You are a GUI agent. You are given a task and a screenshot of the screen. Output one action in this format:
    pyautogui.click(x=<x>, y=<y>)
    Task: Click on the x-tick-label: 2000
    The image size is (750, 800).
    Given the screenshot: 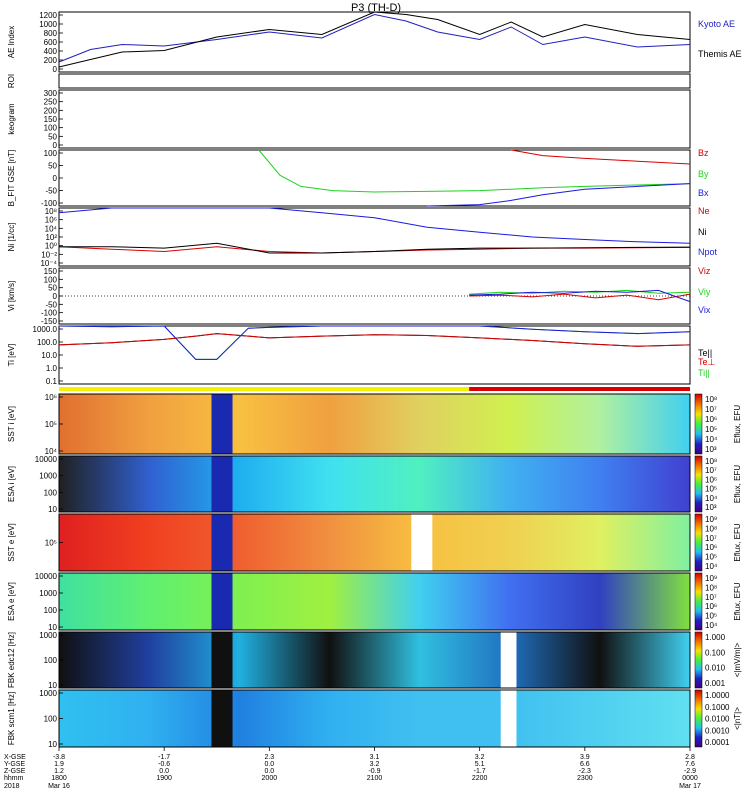 What is the action you would take?
    pyautogui.click(x=270, y=778)
    